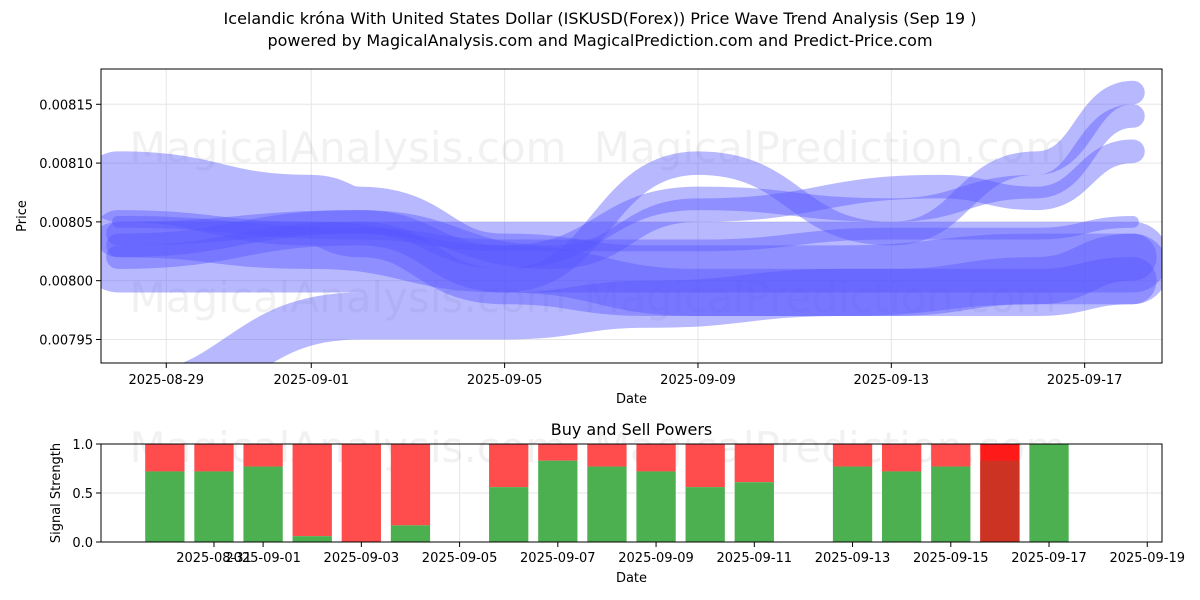 The image size is (1200, 600). Describe the element at coordinates (951, 558) in the screenshot. I see `x-tick-label: 2025-09-15` at that location.